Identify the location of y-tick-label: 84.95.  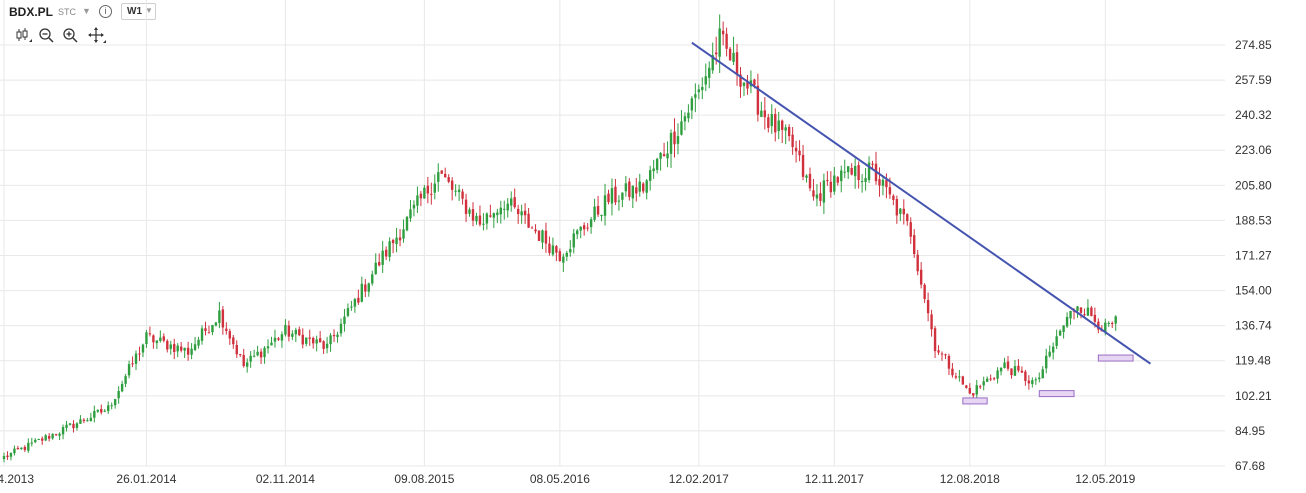
(1250, 431).